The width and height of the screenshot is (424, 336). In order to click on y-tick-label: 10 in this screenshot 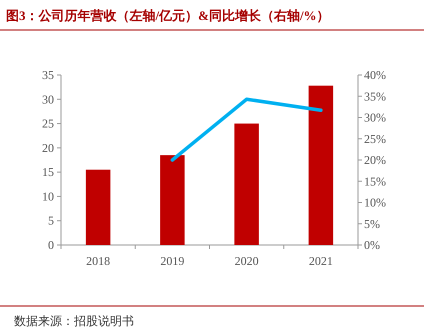, I will do `click(48, 196)`.